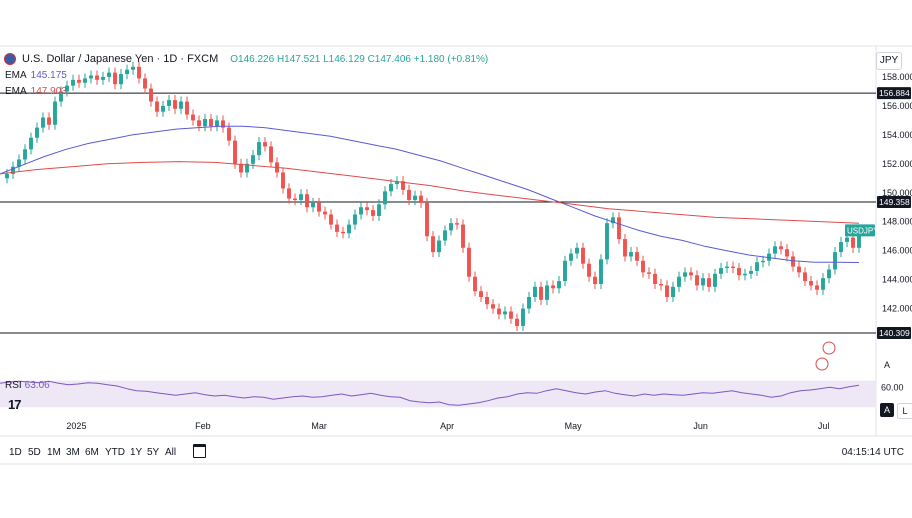 This screenshot has height=518, width=912. I want to click on rsi-line, so click(430, 393).